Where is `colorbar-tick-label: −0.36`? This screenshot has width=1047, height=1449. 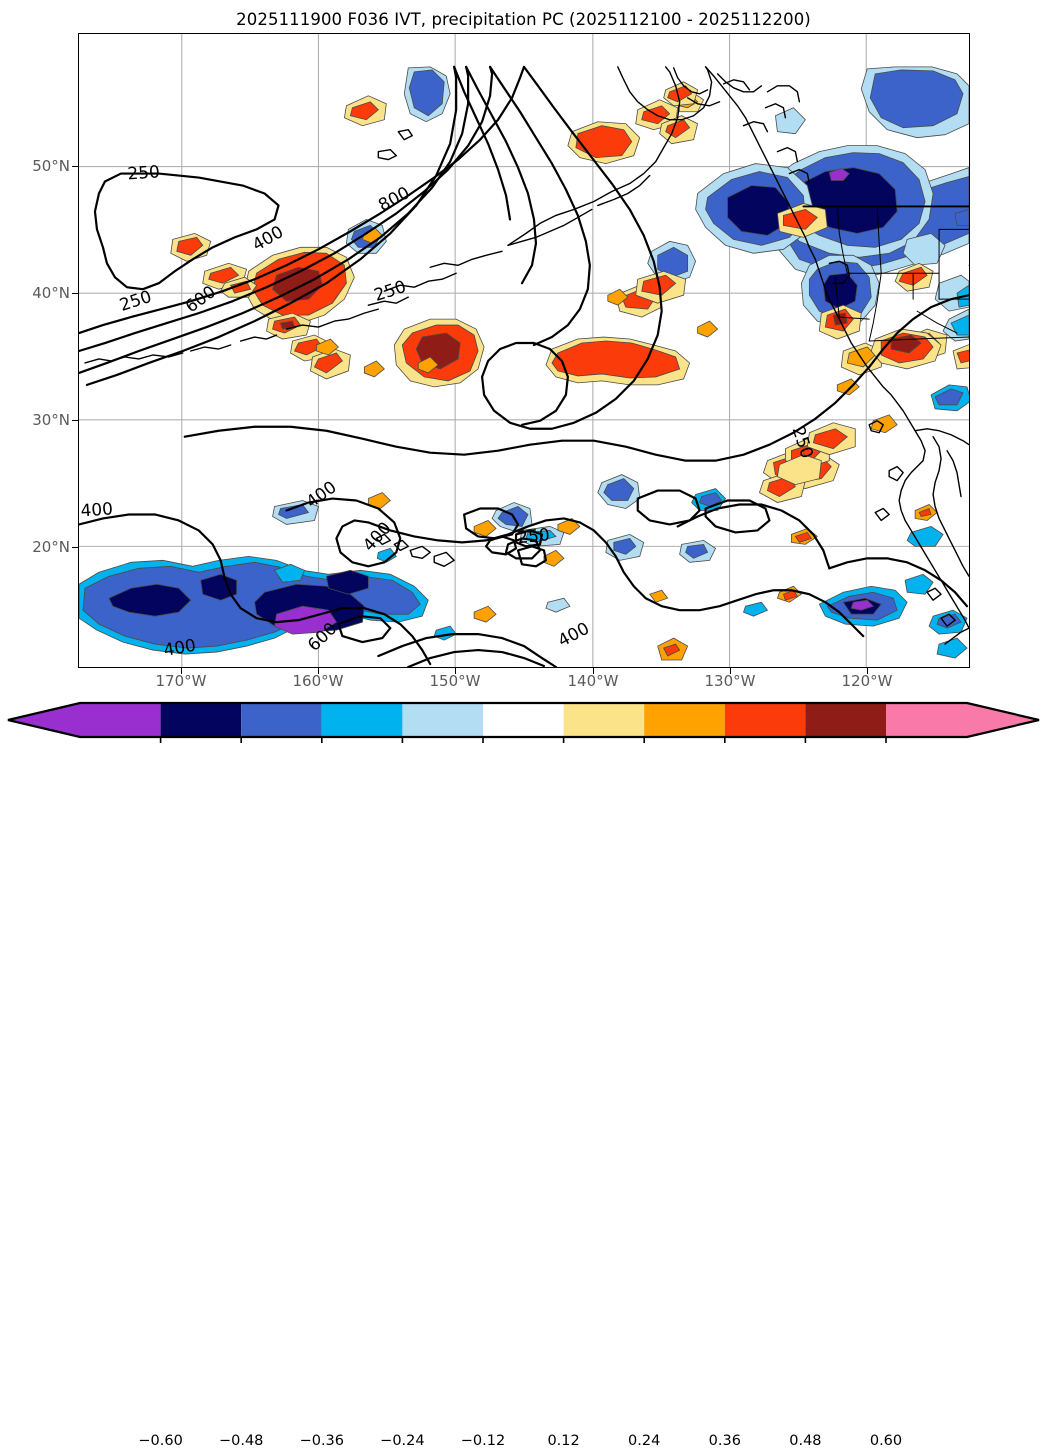
colorbar-tick-label: −0.36 is located at coordinates (322, 1441).